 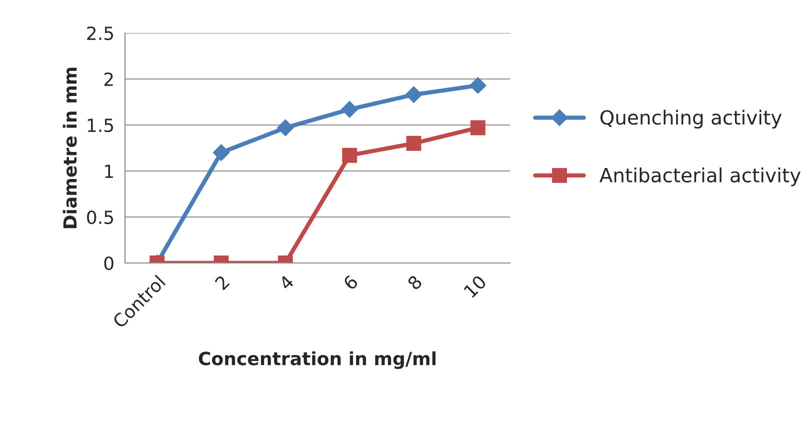 I want to click on y-tick-label: 0.5, so click(x=100, y=217).